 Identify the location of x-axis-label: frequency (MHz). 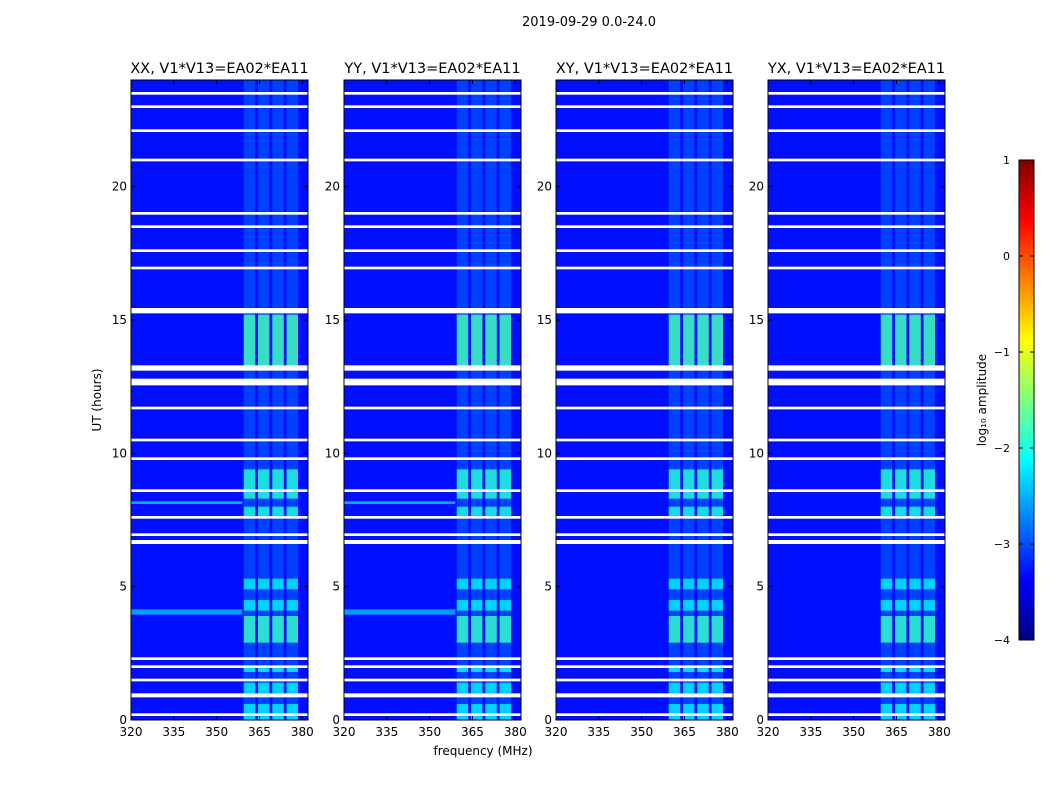
(482, 751).